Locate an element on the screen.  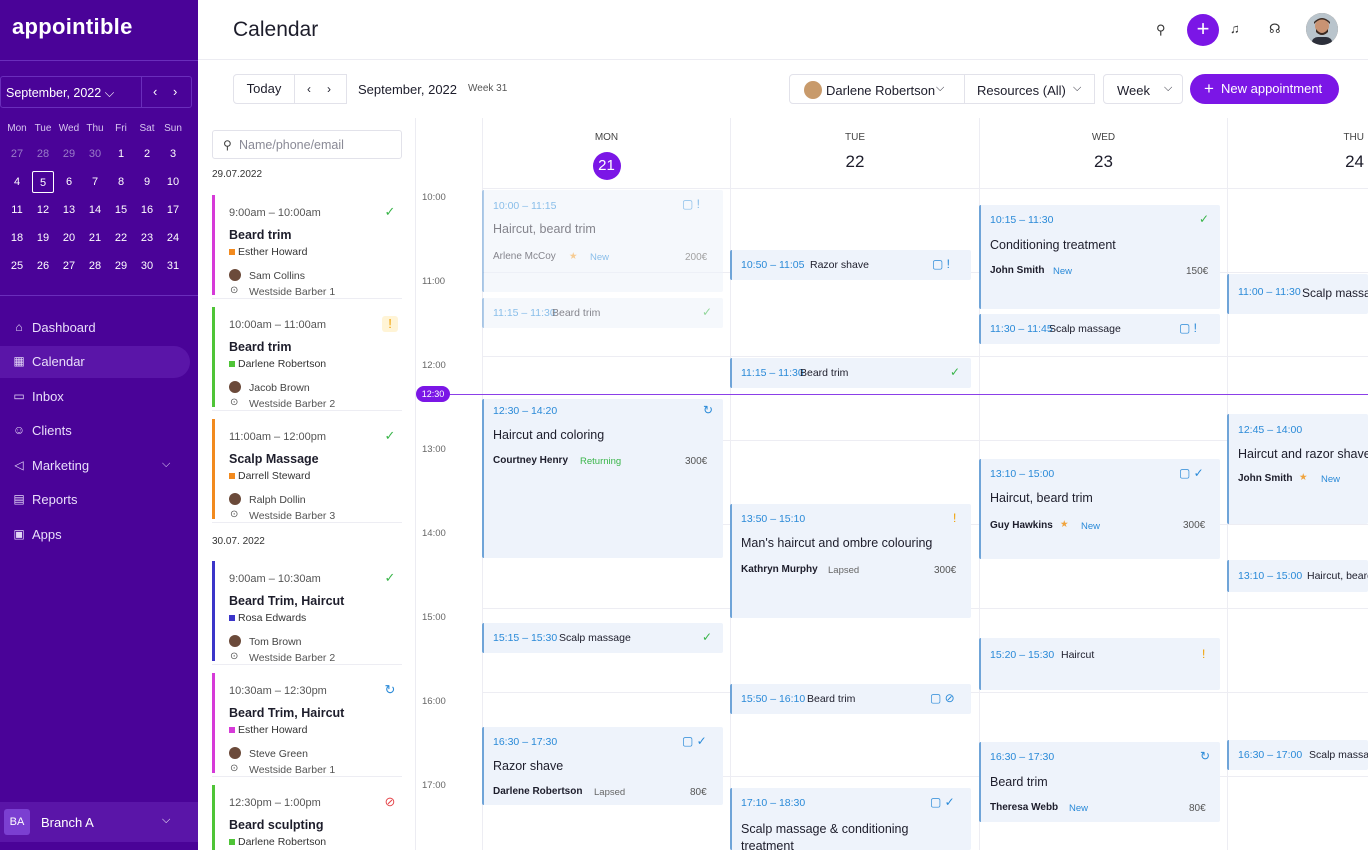
event-card: 11:30 – 11:45 Scalp massage ▢ ! is located at coordinates (1099, 329).